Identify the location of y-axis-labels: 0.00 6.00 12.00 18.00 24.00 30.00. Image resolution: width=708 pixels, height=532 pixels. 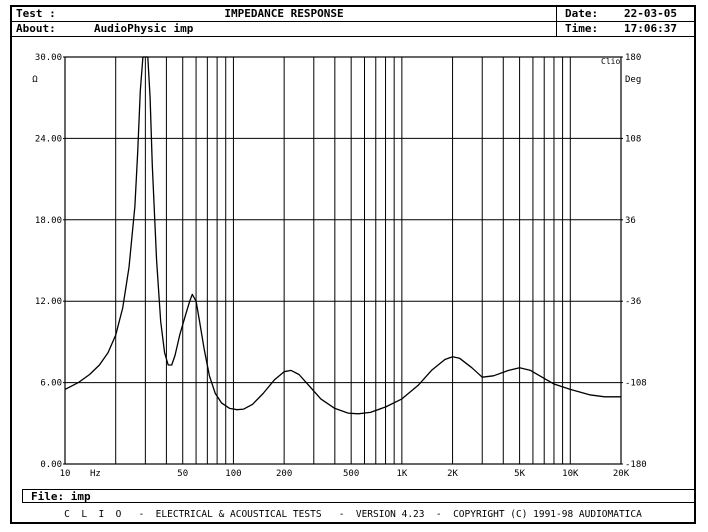
(50, 261).